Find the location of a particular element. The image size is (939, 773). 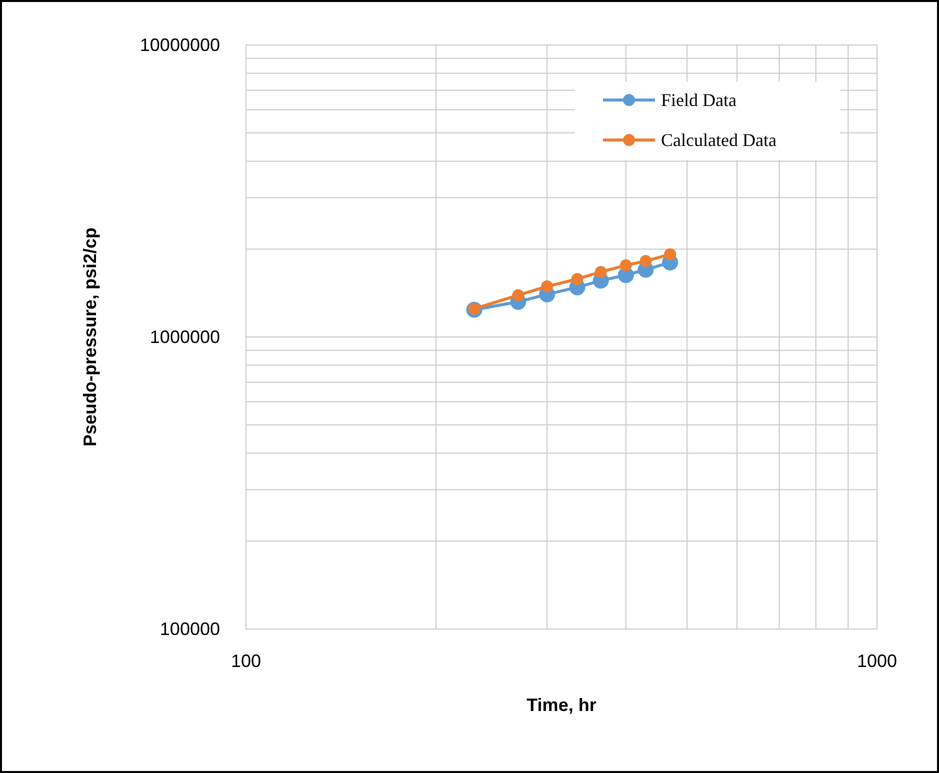

x-tick-label: 1000 is located at coordinates (877, 661).